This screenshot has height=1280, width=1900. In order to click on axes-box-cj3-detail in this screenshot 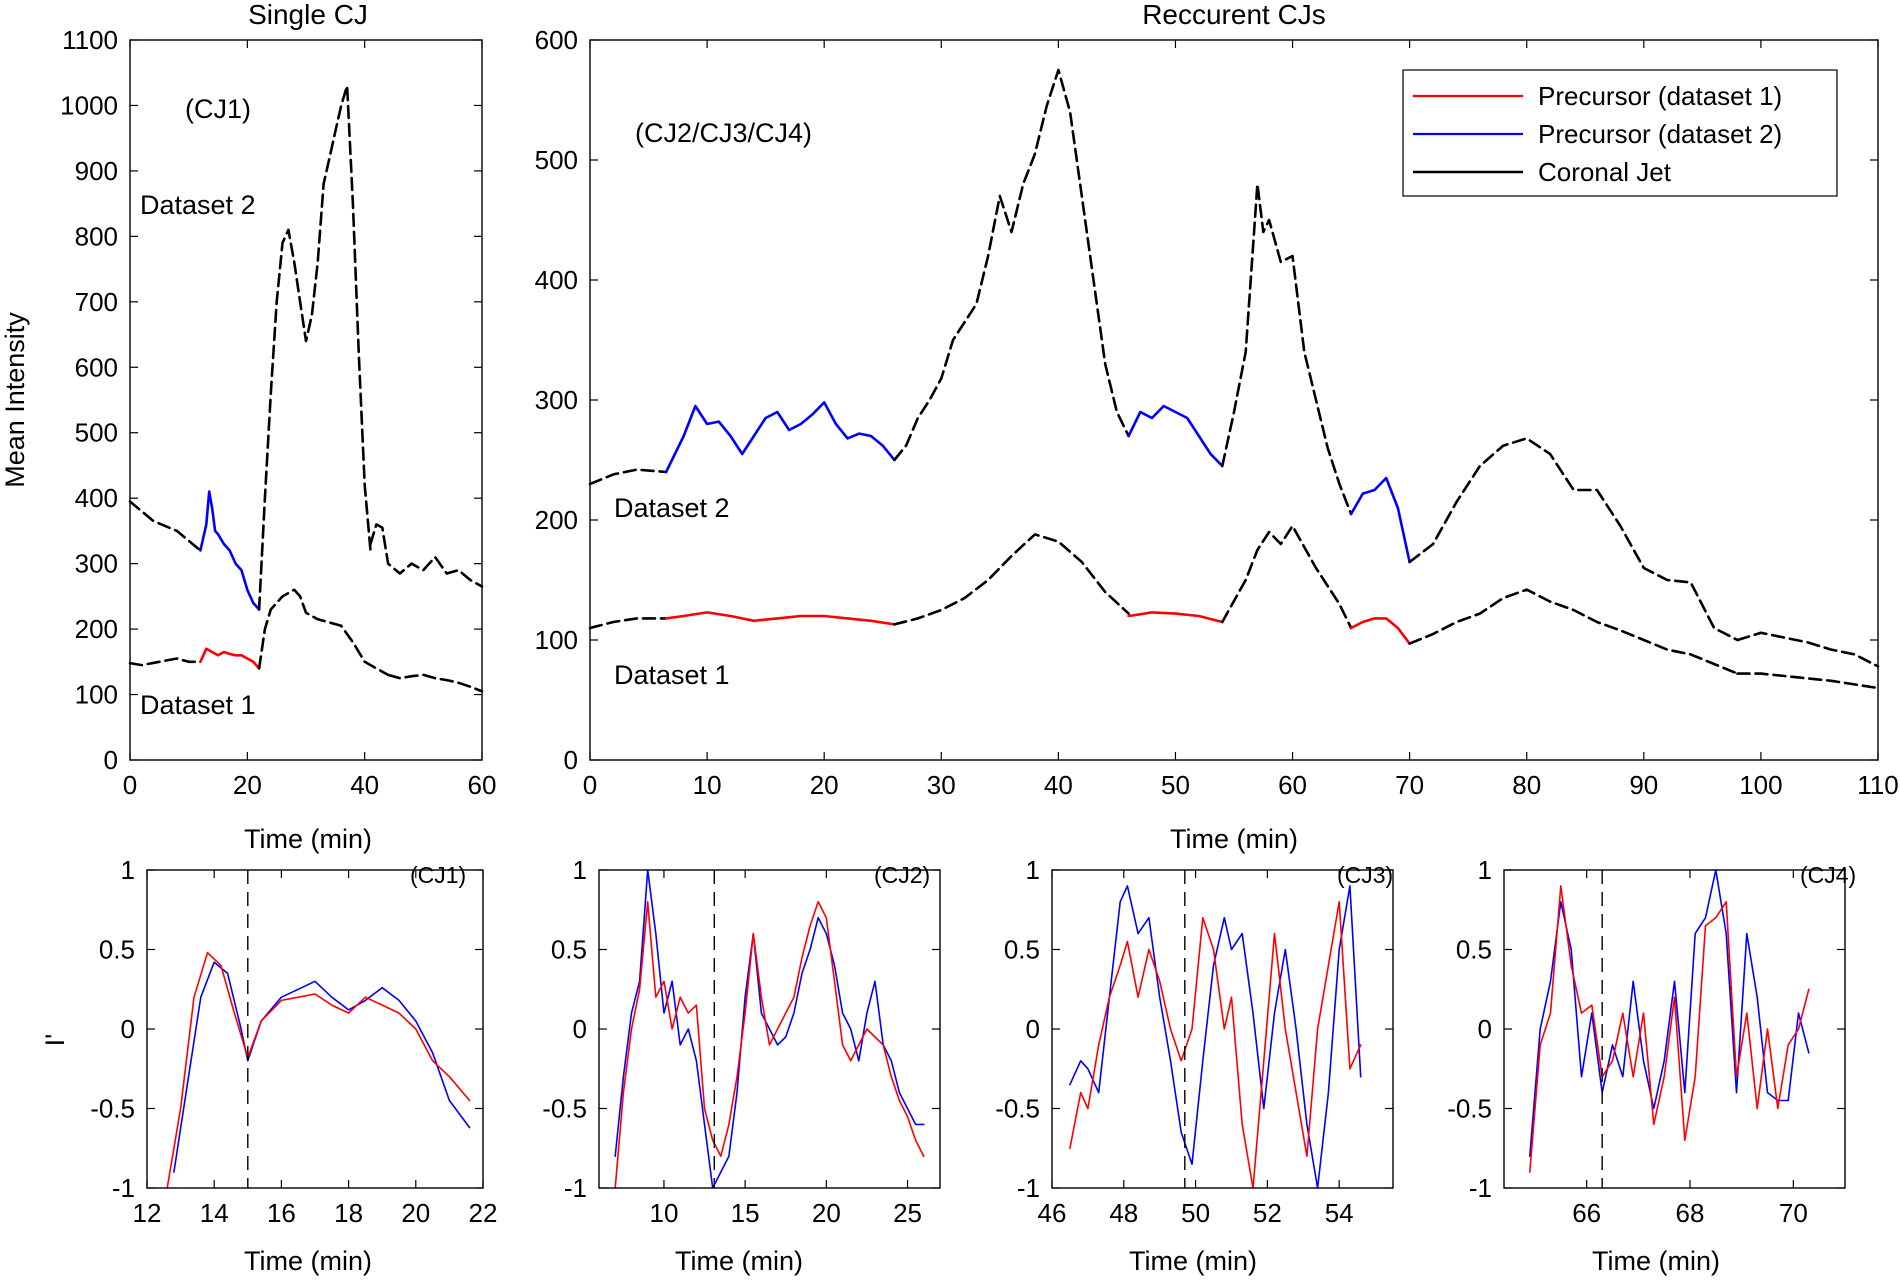, I will do `click(1222, 1029)`.